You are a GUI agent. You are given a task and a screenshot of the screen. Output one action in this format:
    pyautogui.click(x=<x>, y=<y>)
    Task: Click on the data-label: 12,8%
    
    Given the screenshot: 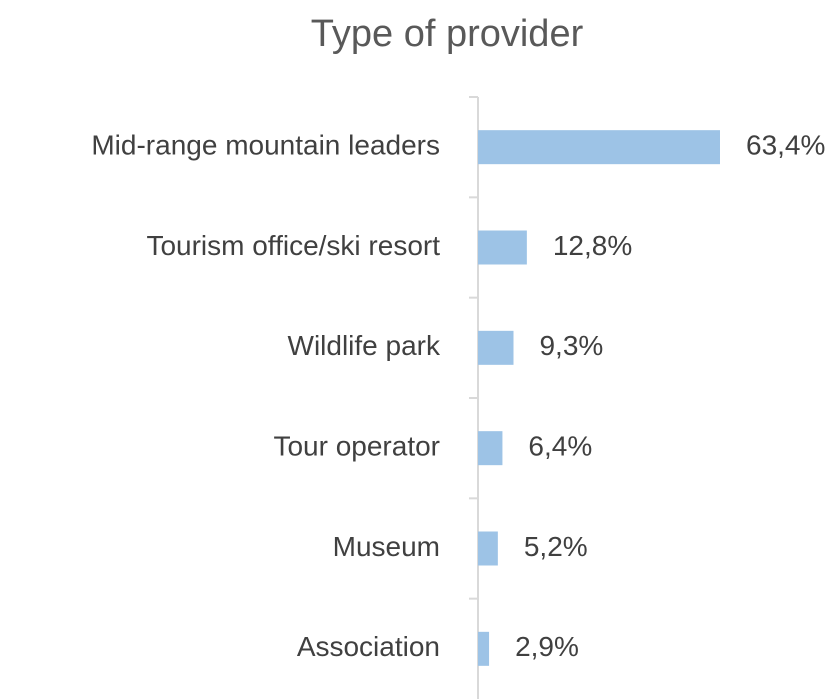 What is the action you would take?
    pyautogui.click(x=592, y=245)
    